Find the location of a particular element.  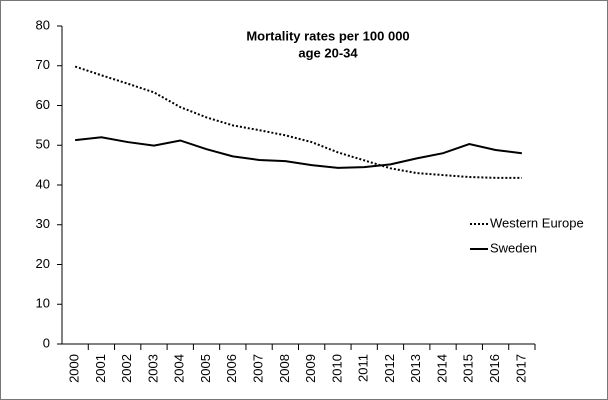

legend-label: Sweden is located at coordinates (513, 247).